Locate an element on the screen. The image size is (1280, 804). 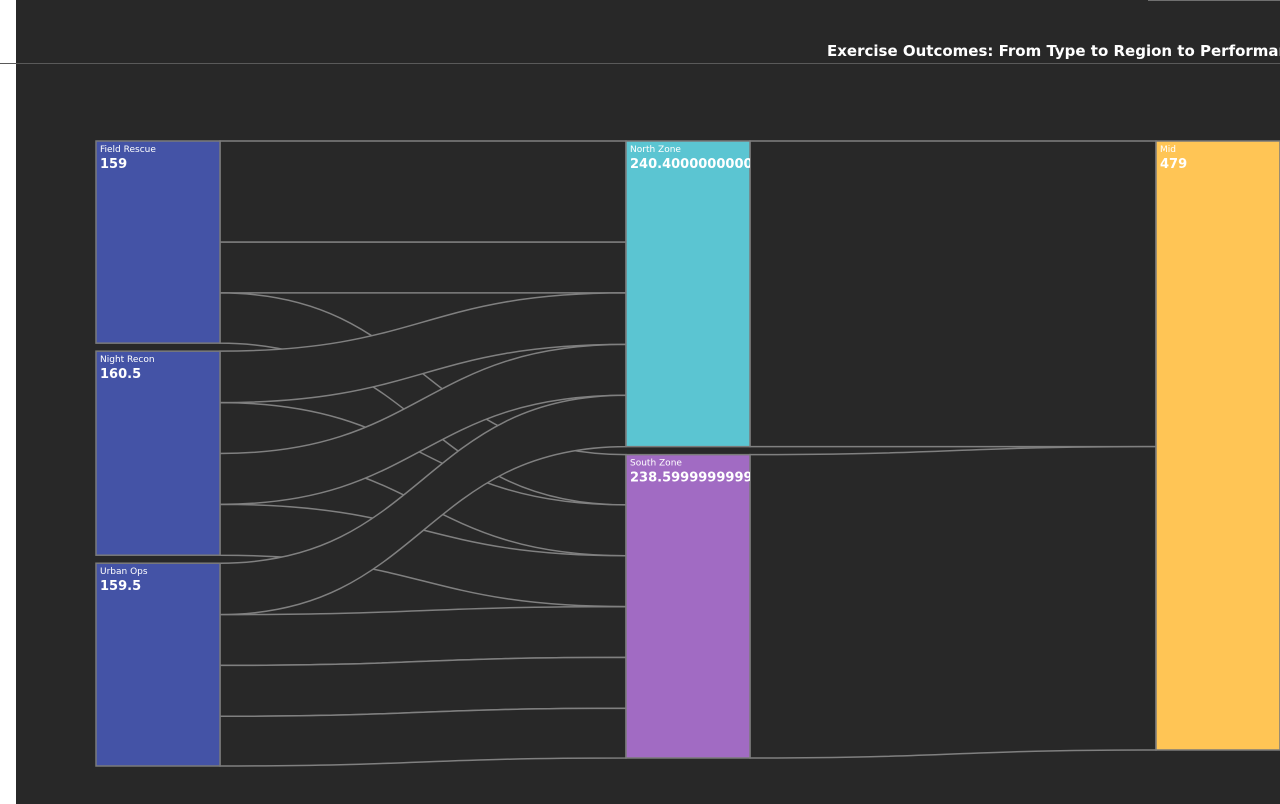
sankey-node-north_zone: North Zone 240.40000000000 is located at coordinates (693, 294).